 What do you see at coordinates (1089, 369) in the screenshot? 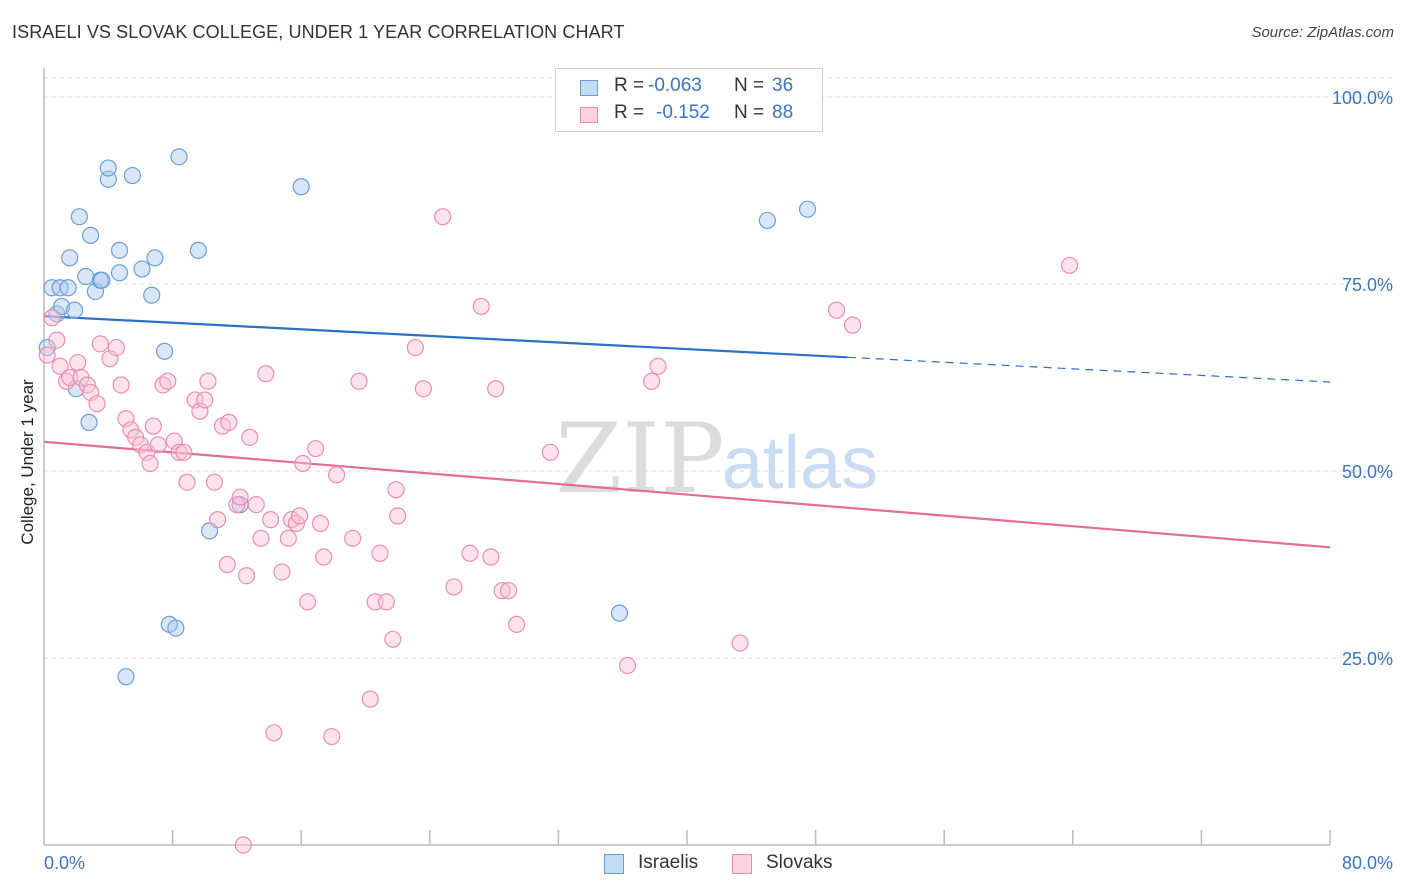
I see `israelis-trend-extension` at bounding box center [1089, 369].